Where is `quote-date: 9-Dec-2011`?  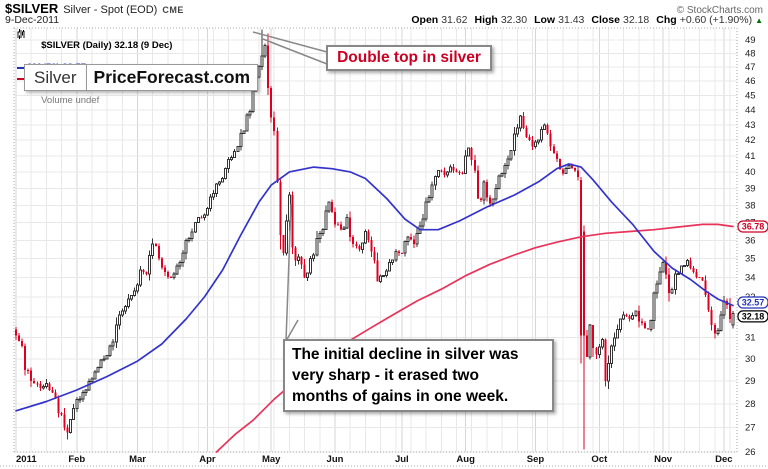
quote-date: 9-Dec-2011 is located at coordinates (32, 20).